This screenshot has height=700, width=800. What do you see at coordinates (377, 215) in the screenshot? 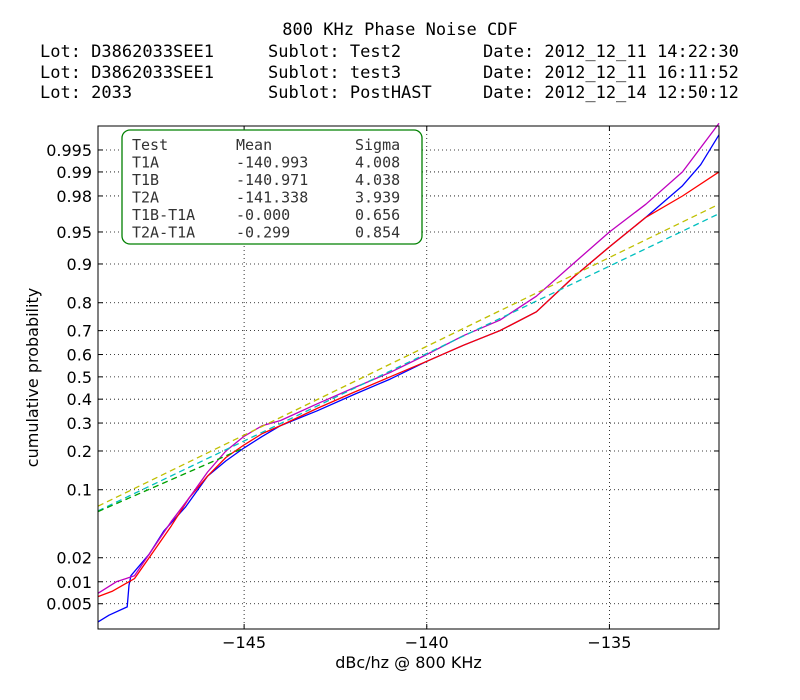
I see `legend-cell: 0.656` at bounding box center [377, 215].